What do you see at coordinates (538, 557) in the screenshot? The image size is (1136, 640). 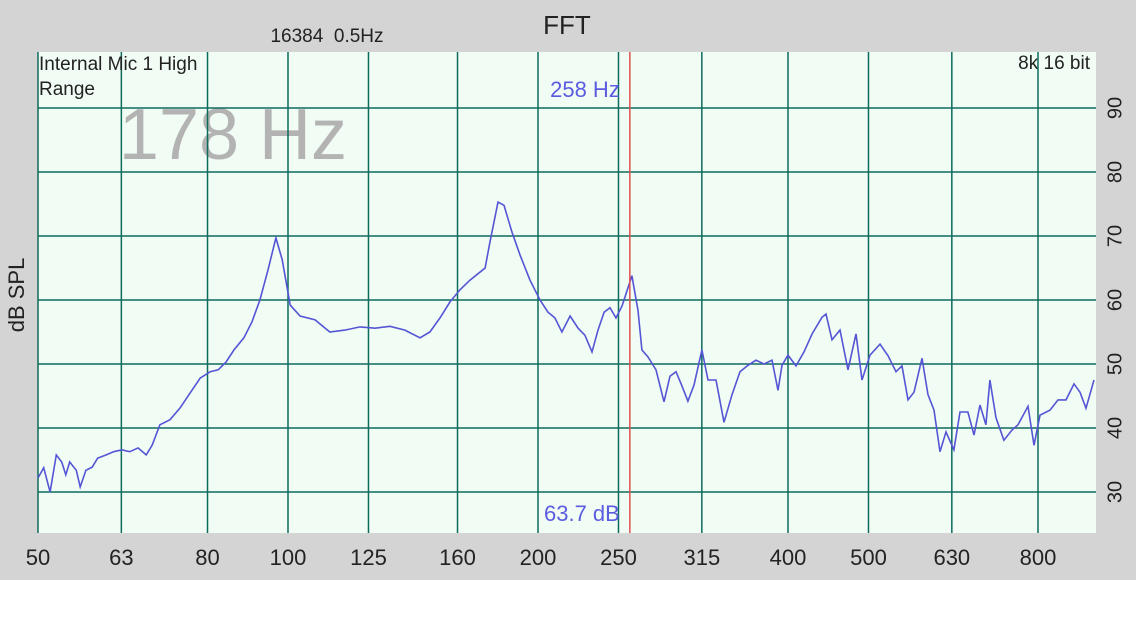 I see `x-tick-label: 200` at bounding box center [538, 557].